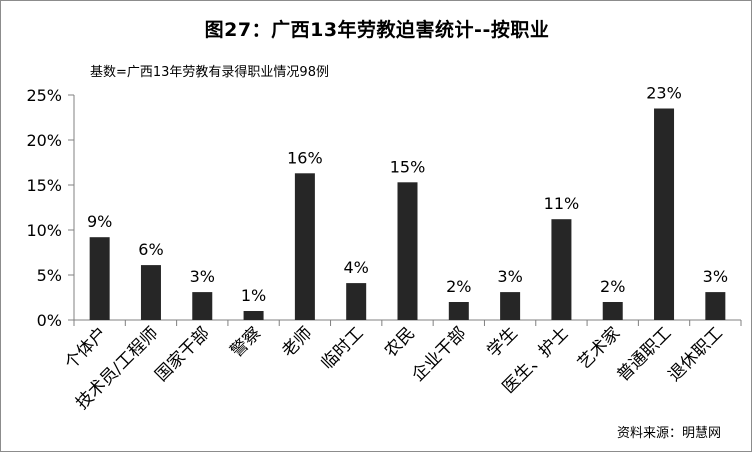  Describe the element at coordinates (668, 433) in the screenshot. I see `source-note: 资料来源：明慧网` at that location.